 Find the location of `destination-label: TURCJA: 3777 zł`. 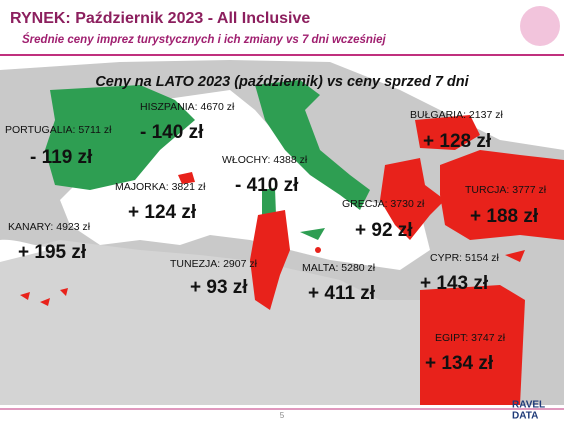

destination-label: TURCJA: 3777 zł is located at coordinates (506, 190).